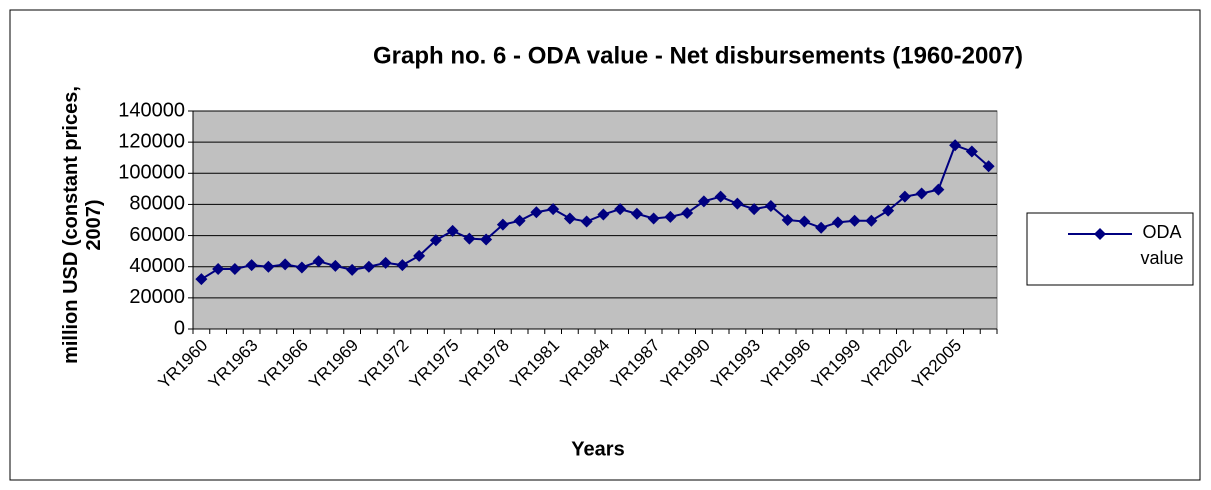  What do you see at coordinates (179, 328) in the screenshot?
I see `y-tick-label: 0` at bounding box center [179, 328].